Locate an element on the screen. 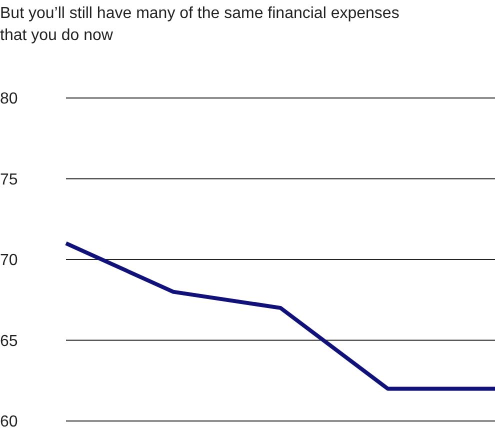 The height and width of the screenshot is (428, 495). y-tick-label: 80 is located at coordinates (9, 99).